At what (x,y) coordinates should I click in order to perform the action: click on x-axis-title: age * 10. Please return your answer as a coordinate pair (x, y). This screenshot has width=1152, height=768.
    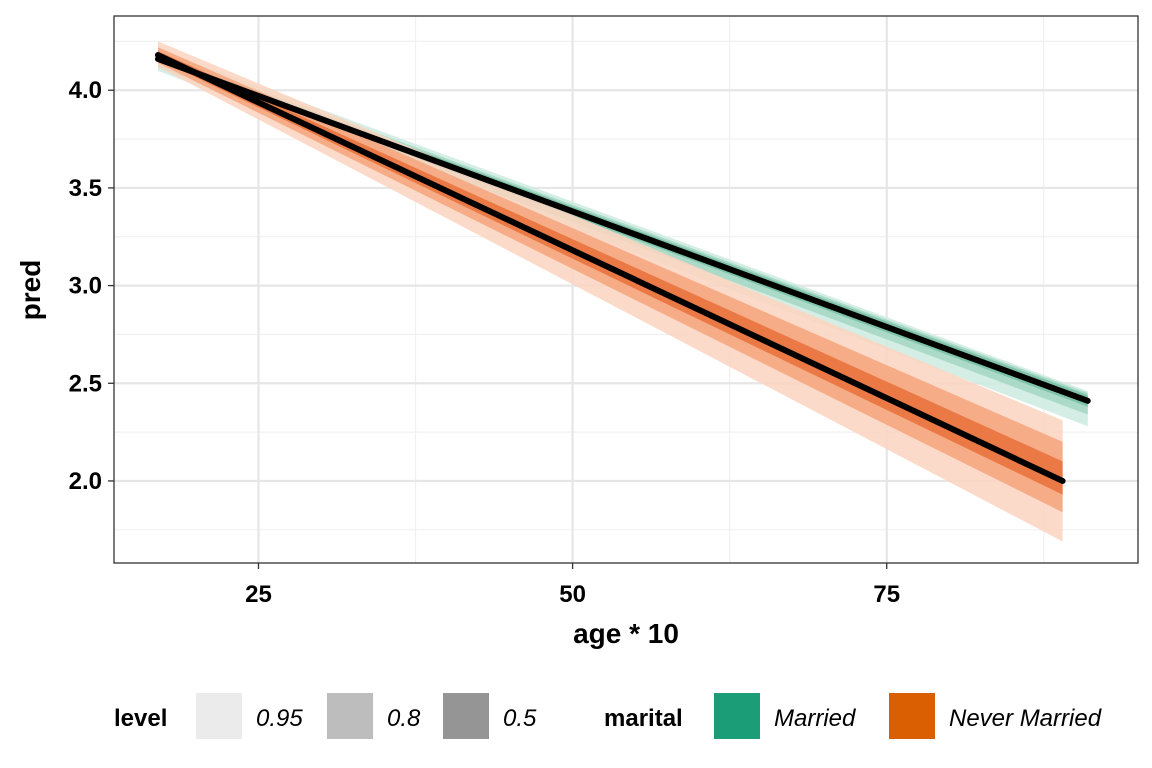
    Looking at the image, I should click on (626, 633).